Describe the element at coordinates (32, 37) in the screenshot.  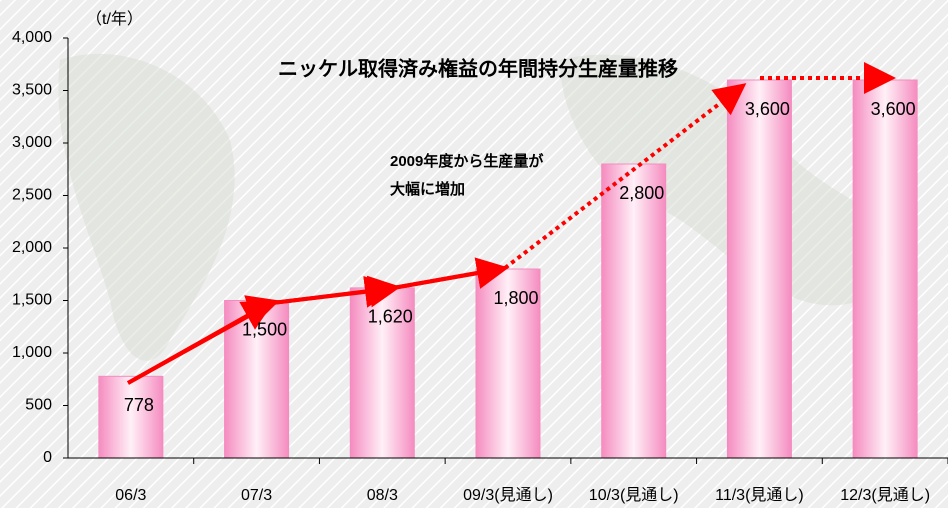
I see `y-tick-label: 4,000` at that location.